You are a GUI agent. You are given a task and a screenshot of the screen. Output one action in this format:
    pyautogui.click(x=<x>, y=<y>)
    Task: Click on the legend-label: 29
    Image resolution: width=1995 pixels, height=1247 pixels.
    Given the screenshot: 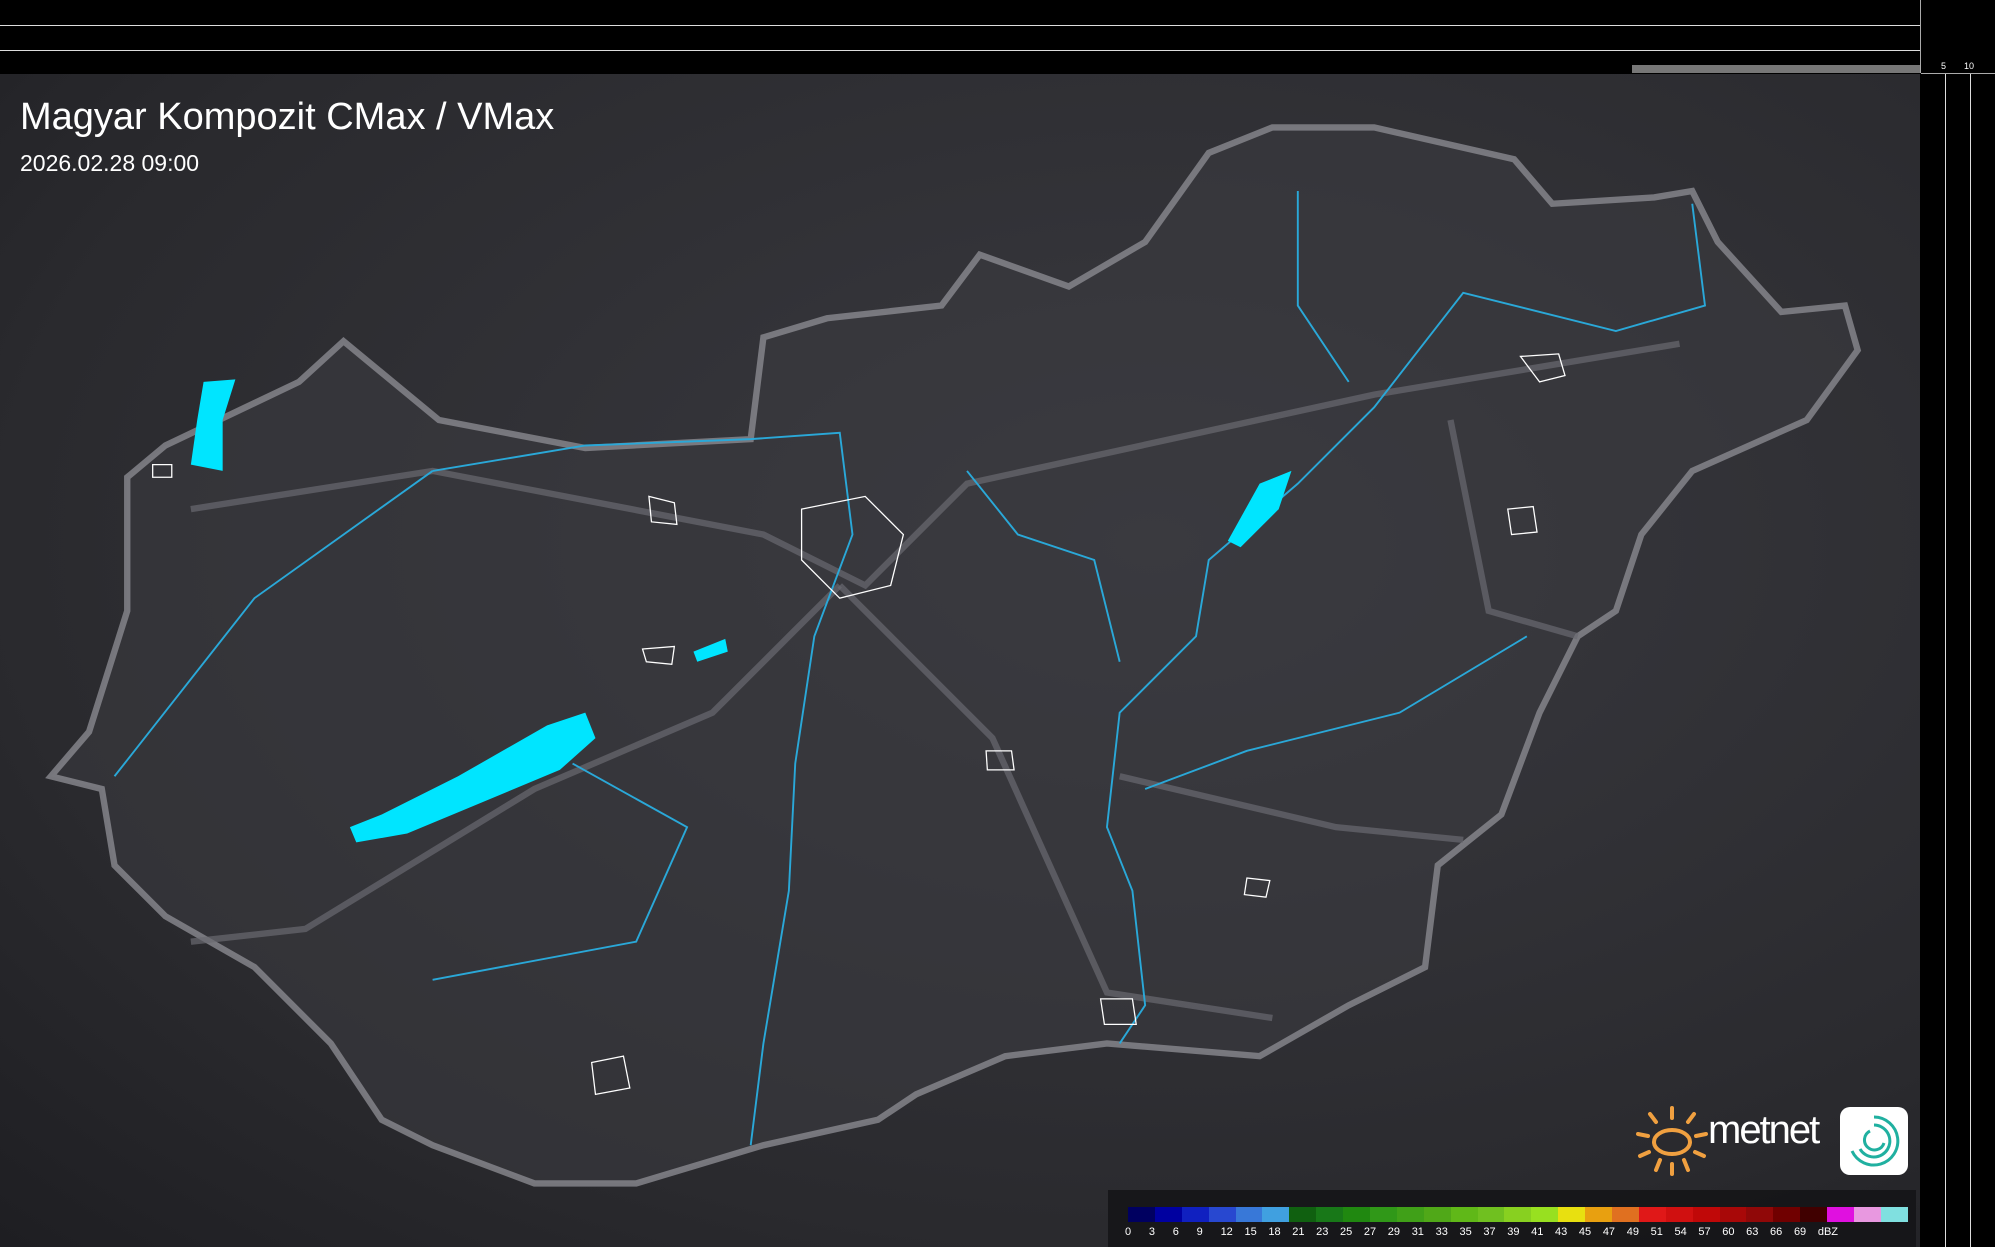 What is the action you would take?
    pyautogui.click(x=1394, y=1232)
    